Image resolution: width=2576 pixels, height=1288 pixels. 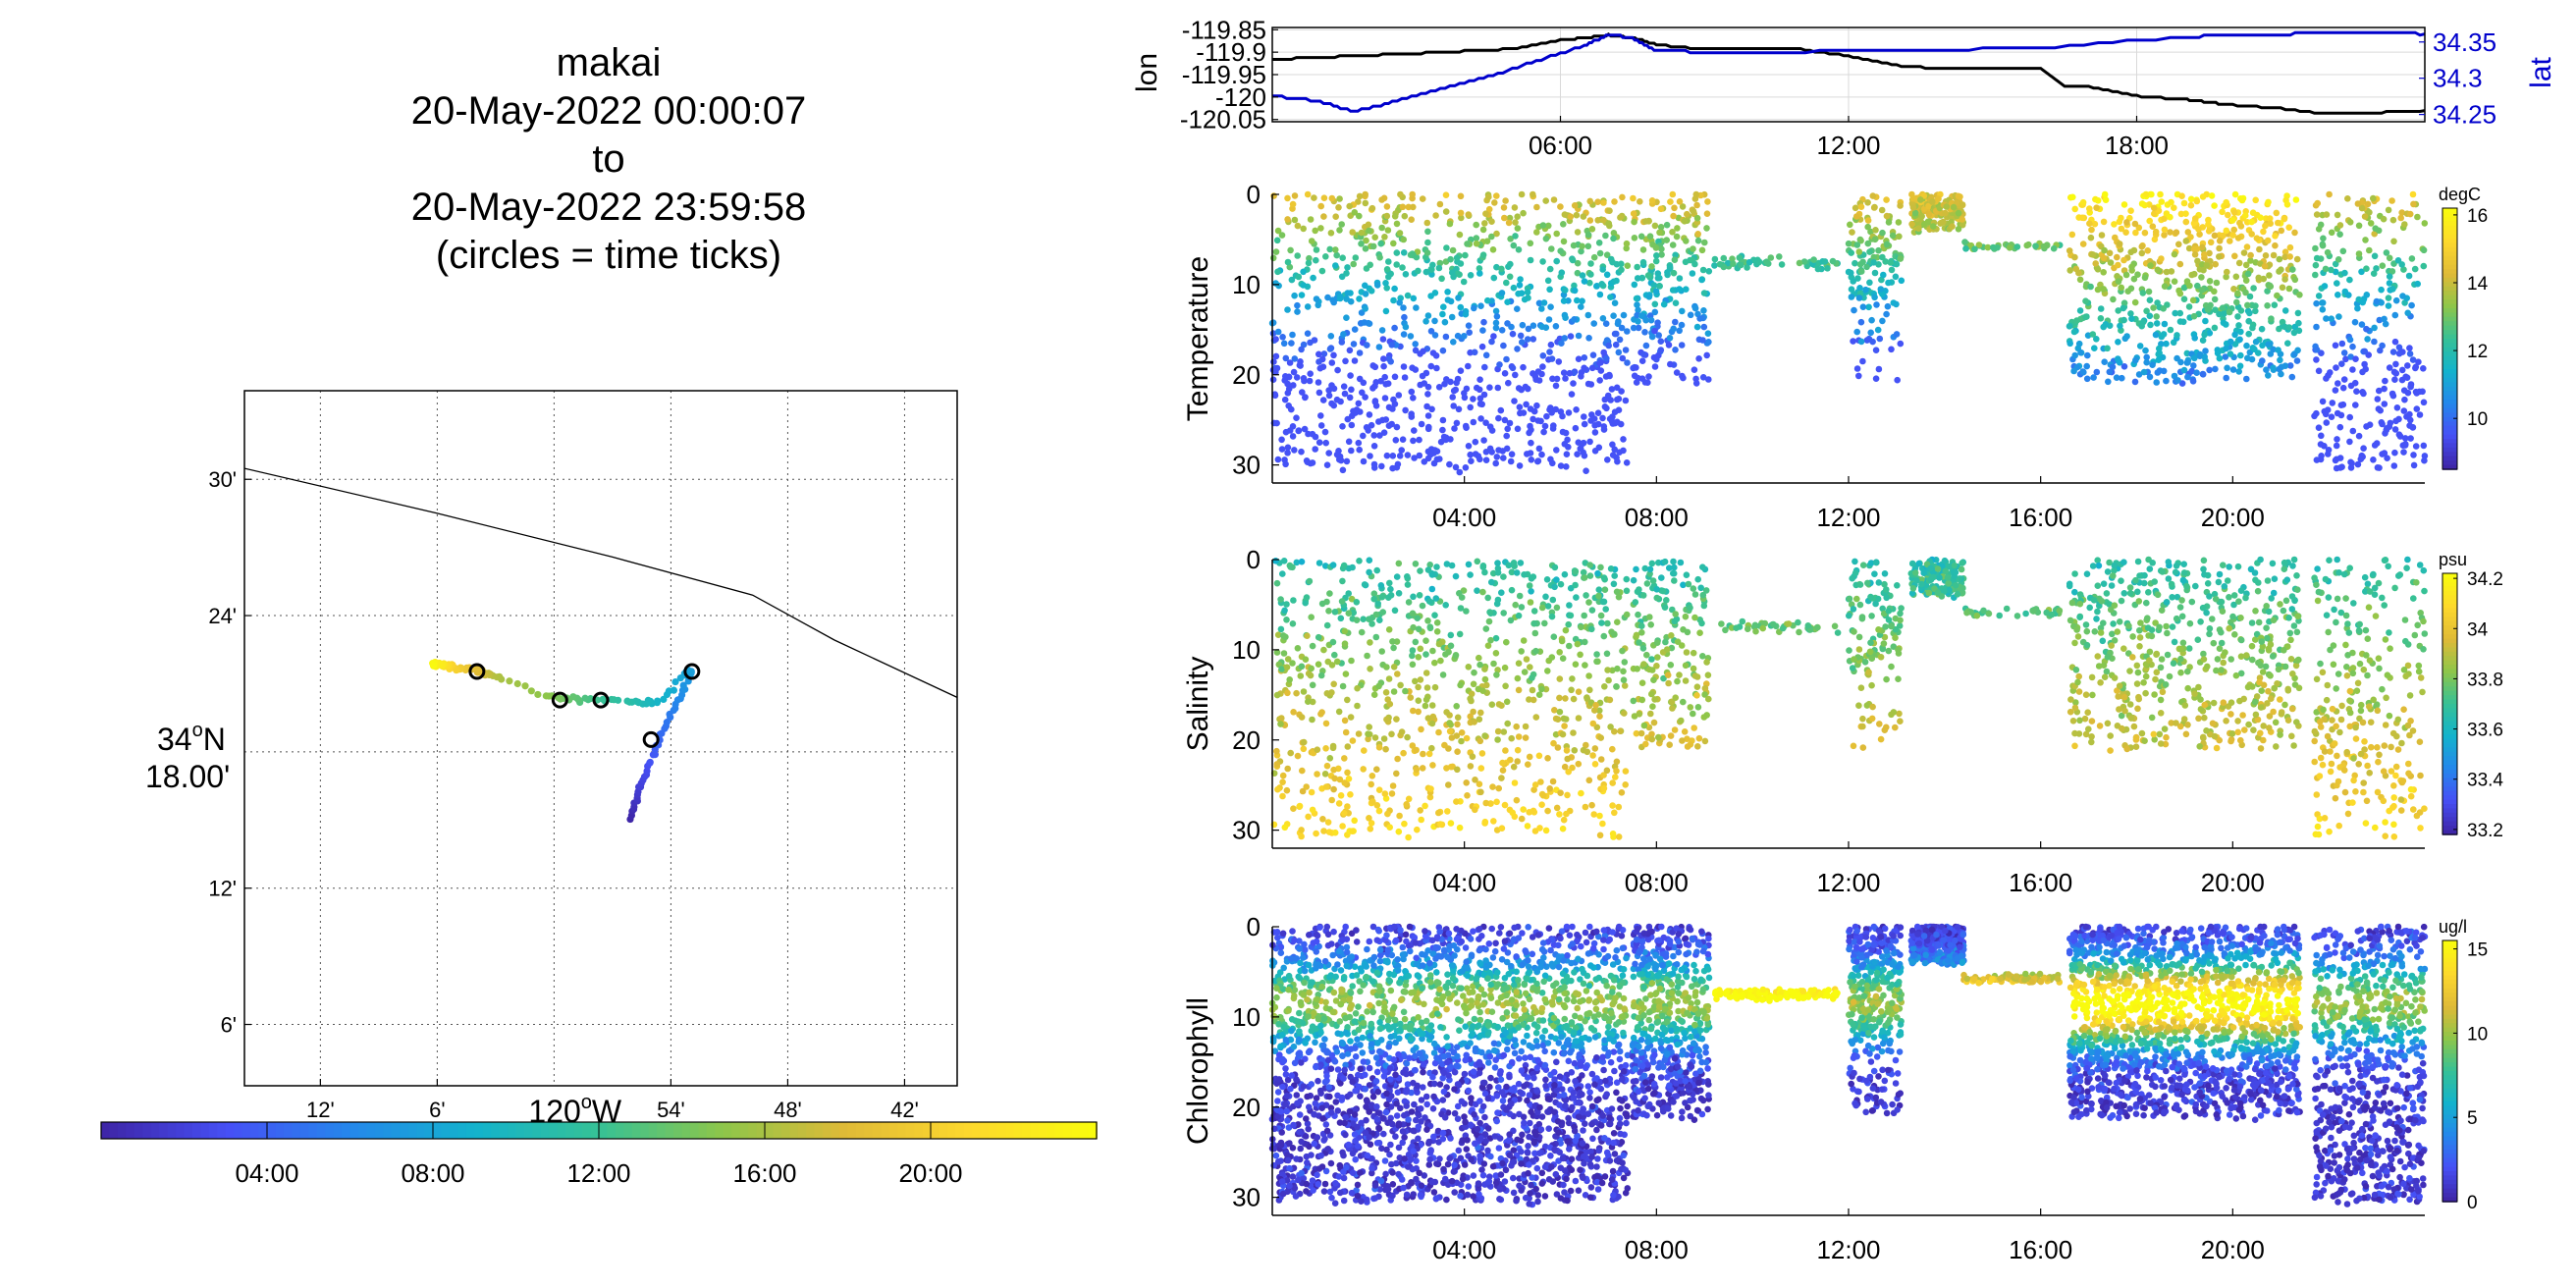 What do you see at coordinates (675, 681) in the screenshot?
I see `track-point` at bounding box center [675, 681].